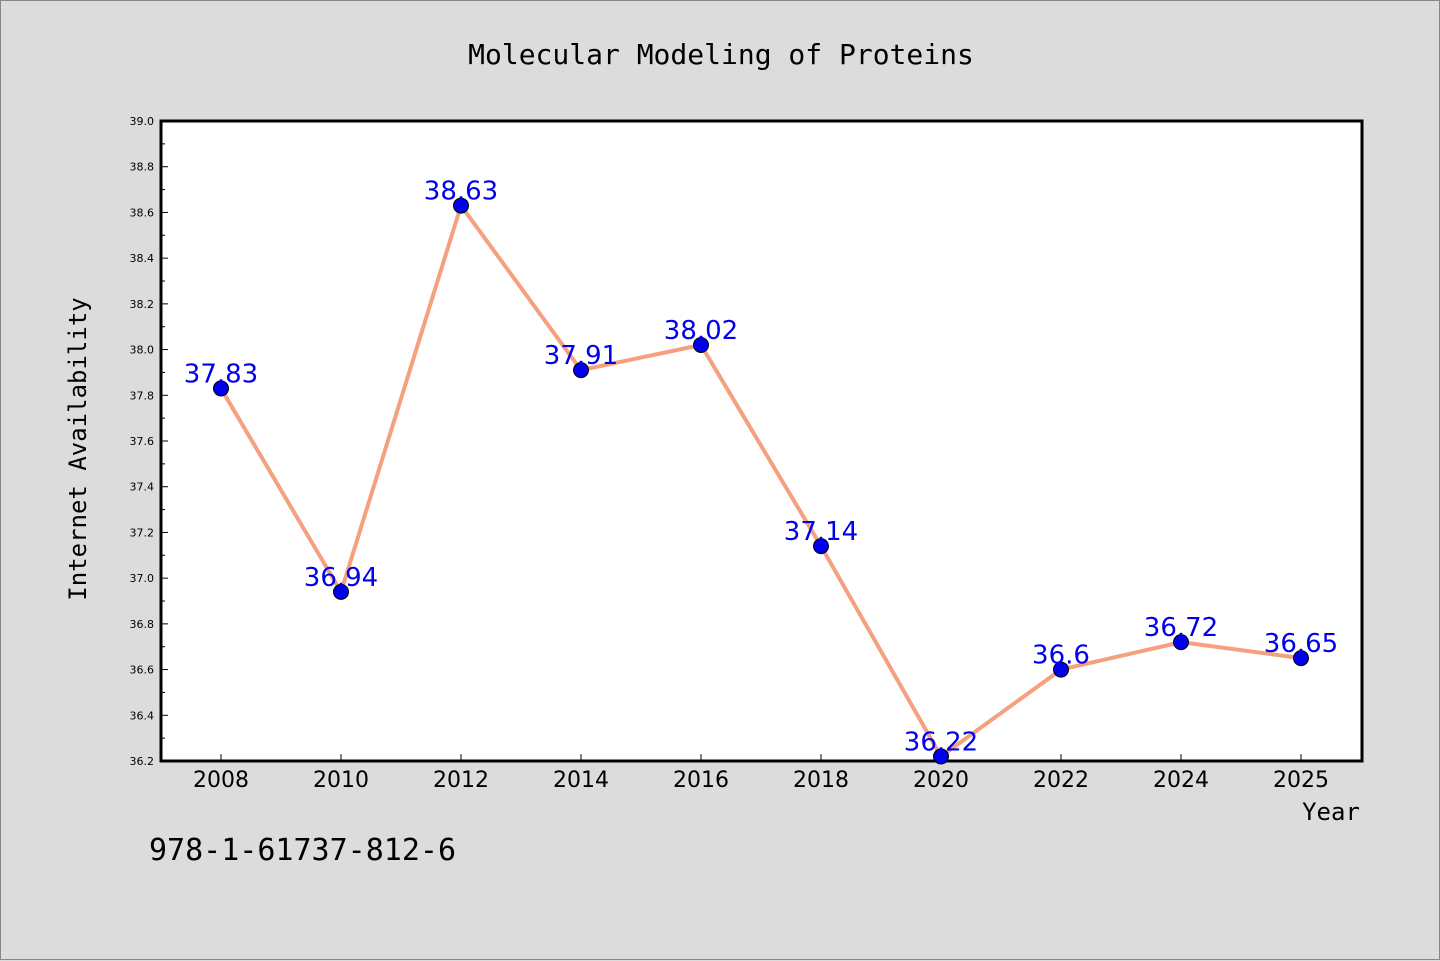 This screenshot has height=961, width=1440. I want to click on y-tick-label: 39.0, so click(142, 121).